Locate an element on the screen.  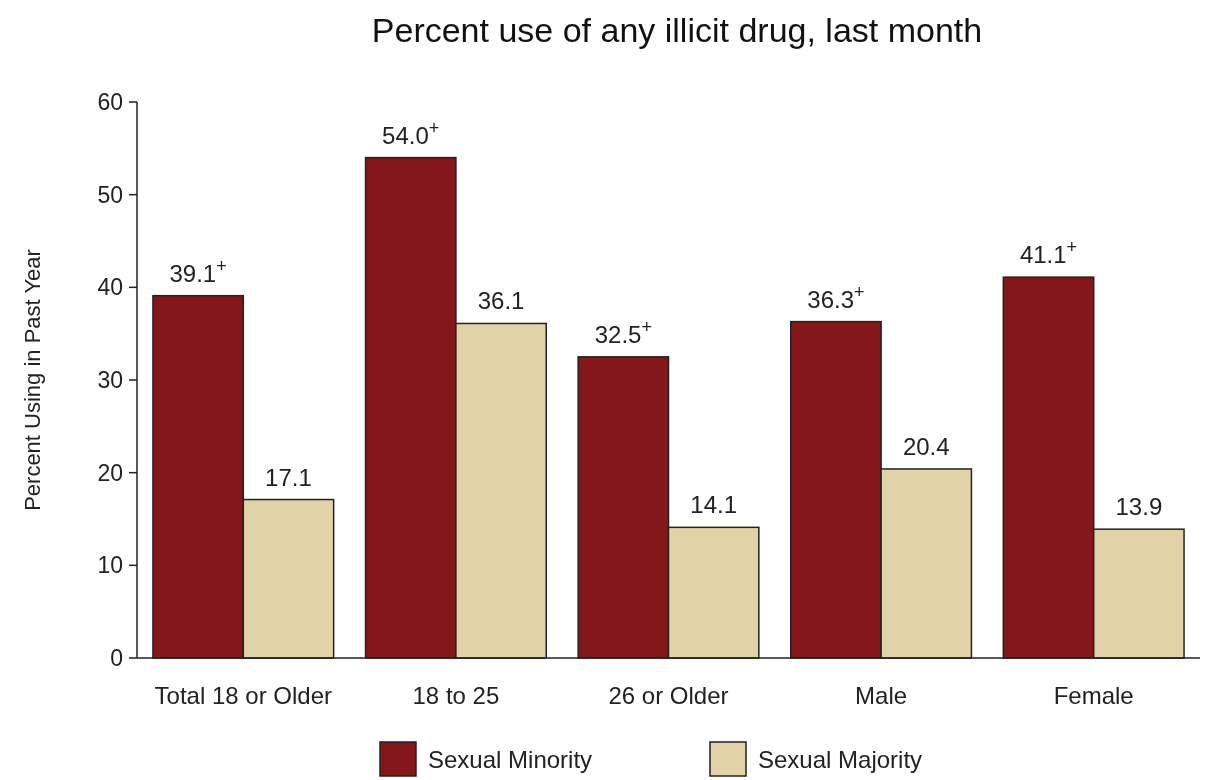
y-tick-label: 30 is located at coordinates (110, 380).